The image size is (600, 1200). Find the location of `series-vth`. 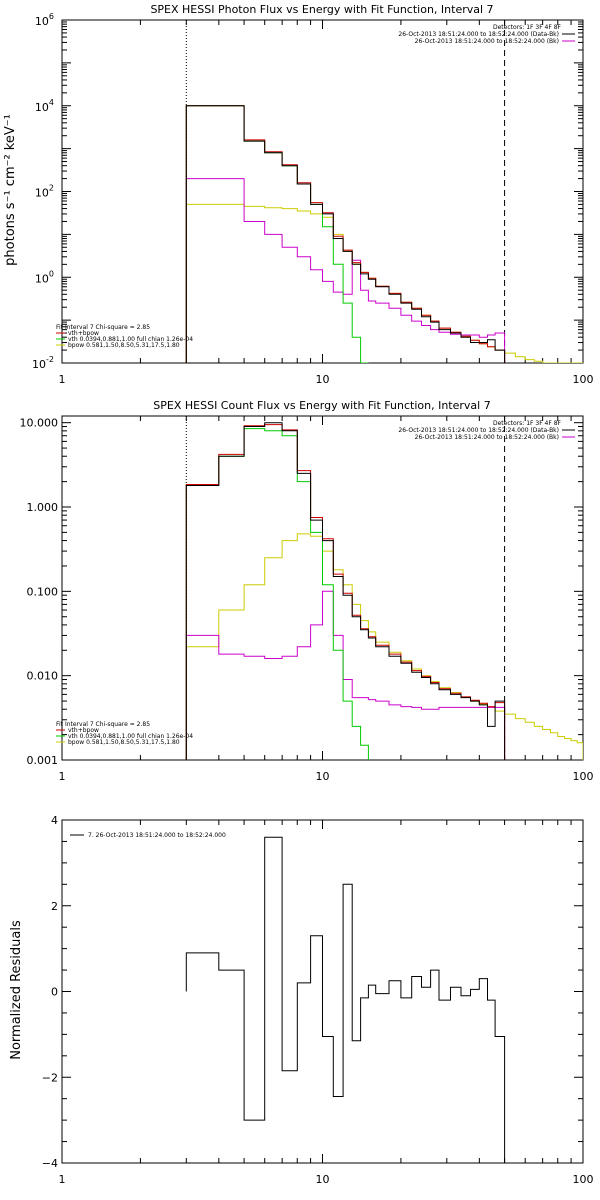

series-vth is located at coordinates (277, 594).